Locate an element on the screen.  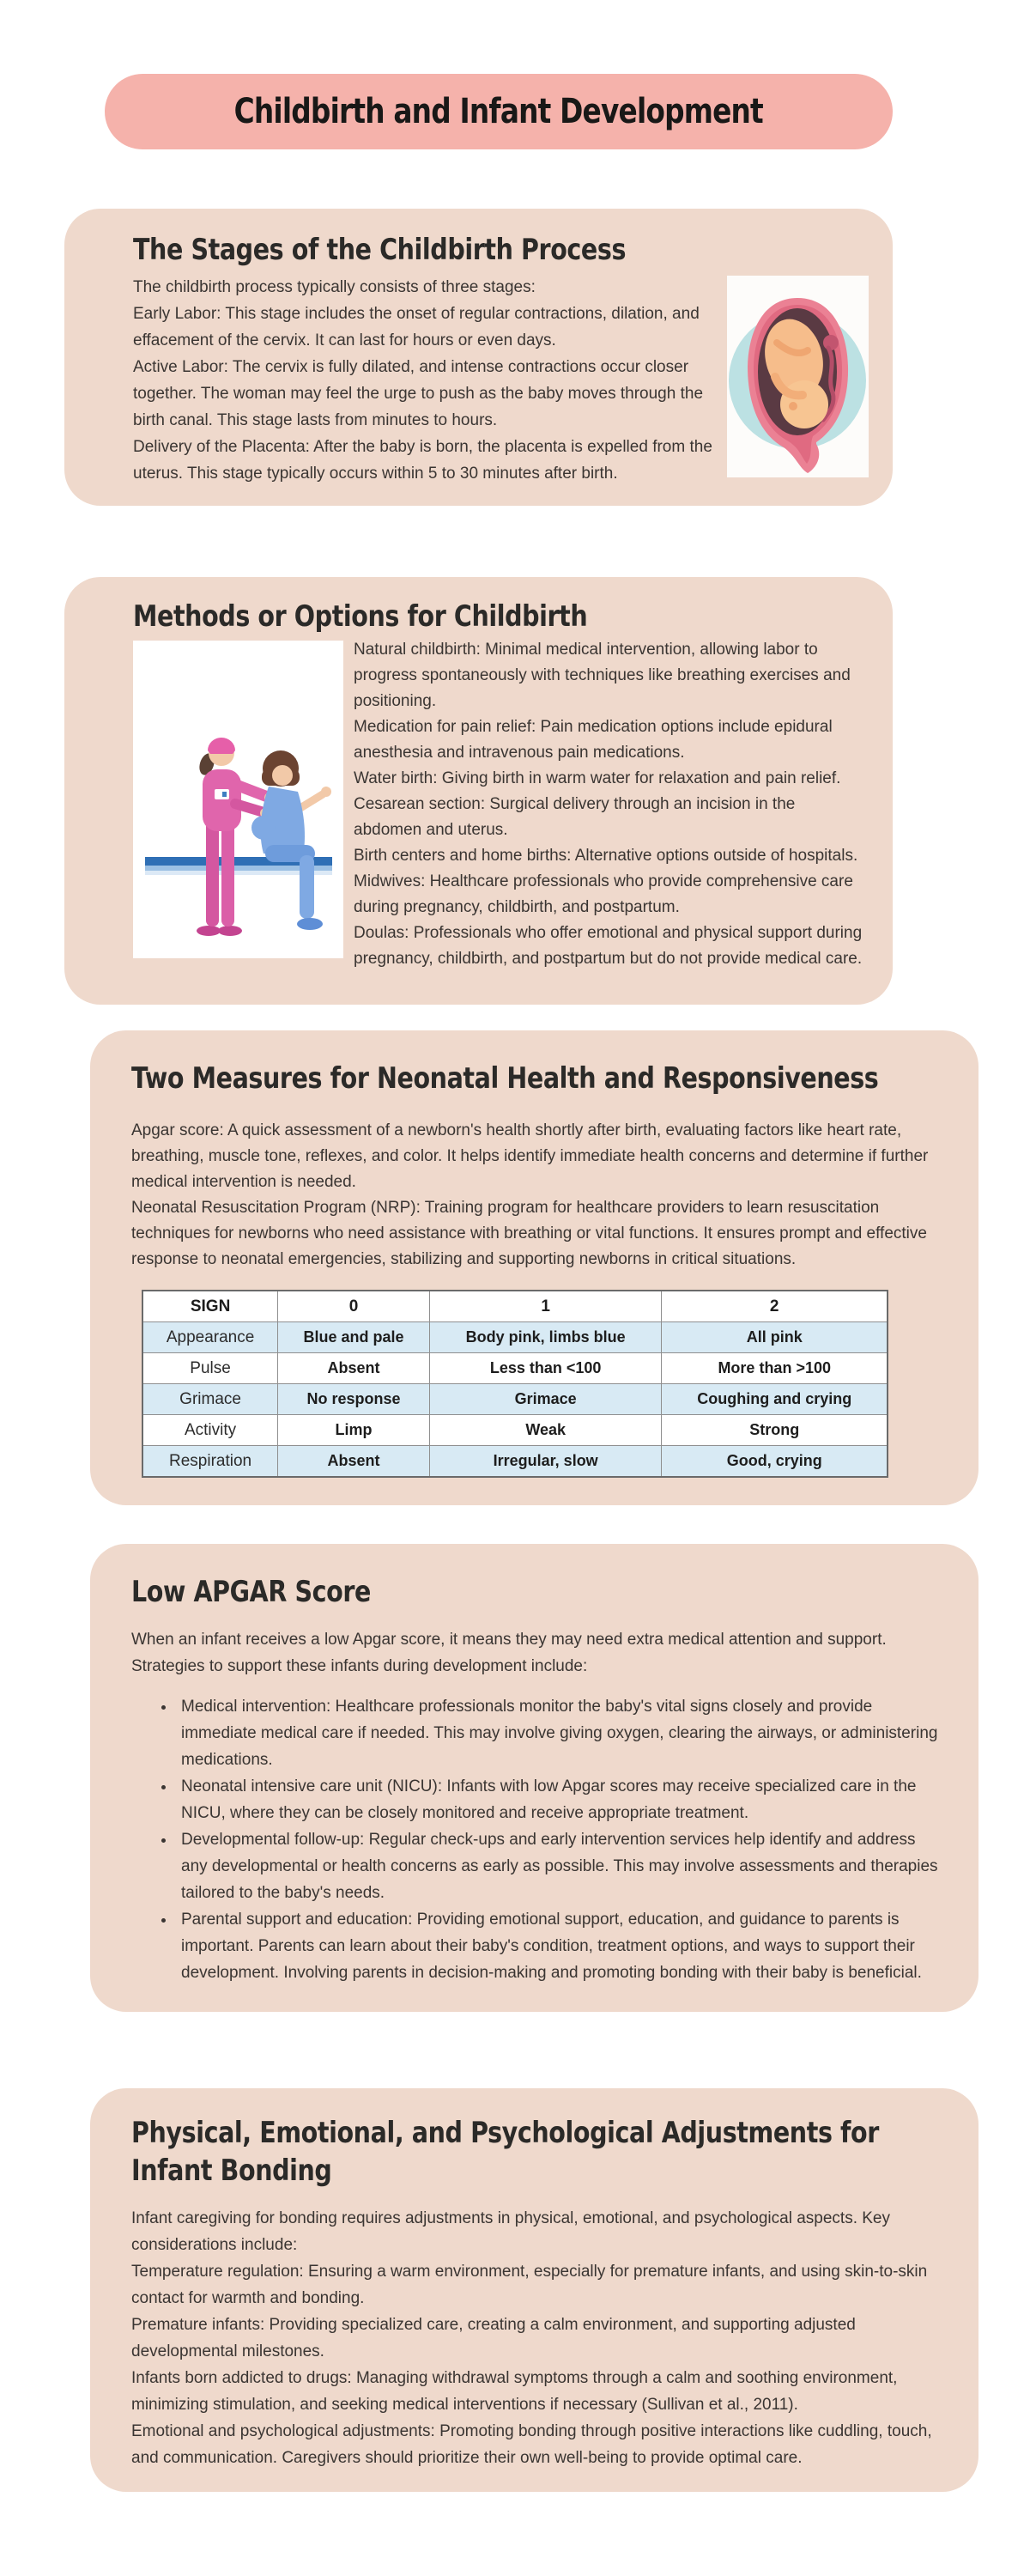
apgar-value: All pink is located at coordinates (774, 1337).